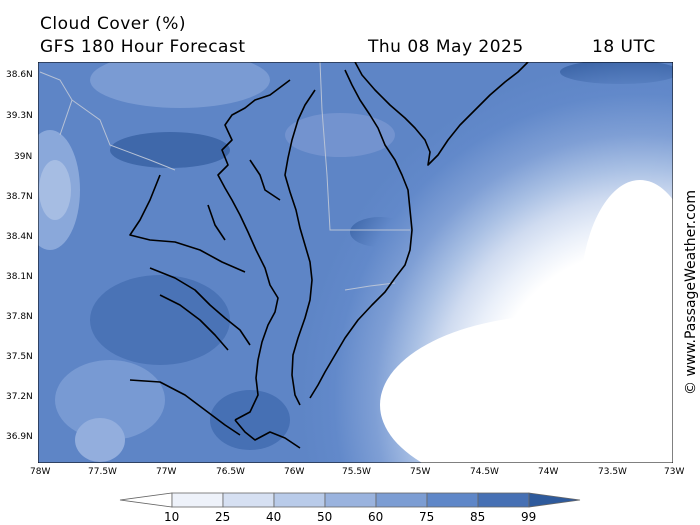 The height and width of the screenshot is (525, 700). Describe the element at coordinates (19, 397) in the screenshot. I see `lat-label: 37.2N` at that location.